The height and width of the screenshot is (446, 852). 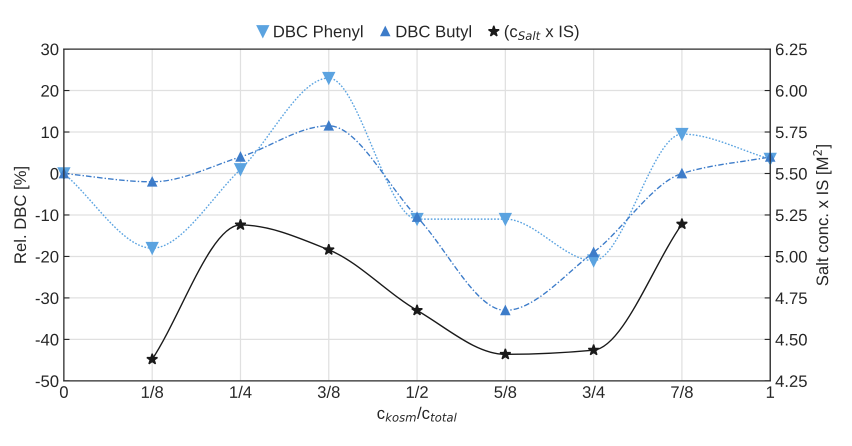 What do you see at coordinates (791, 132) in the screenshot?
I see `y2-tick-label: 5.75` at bounding box center [791, 132].